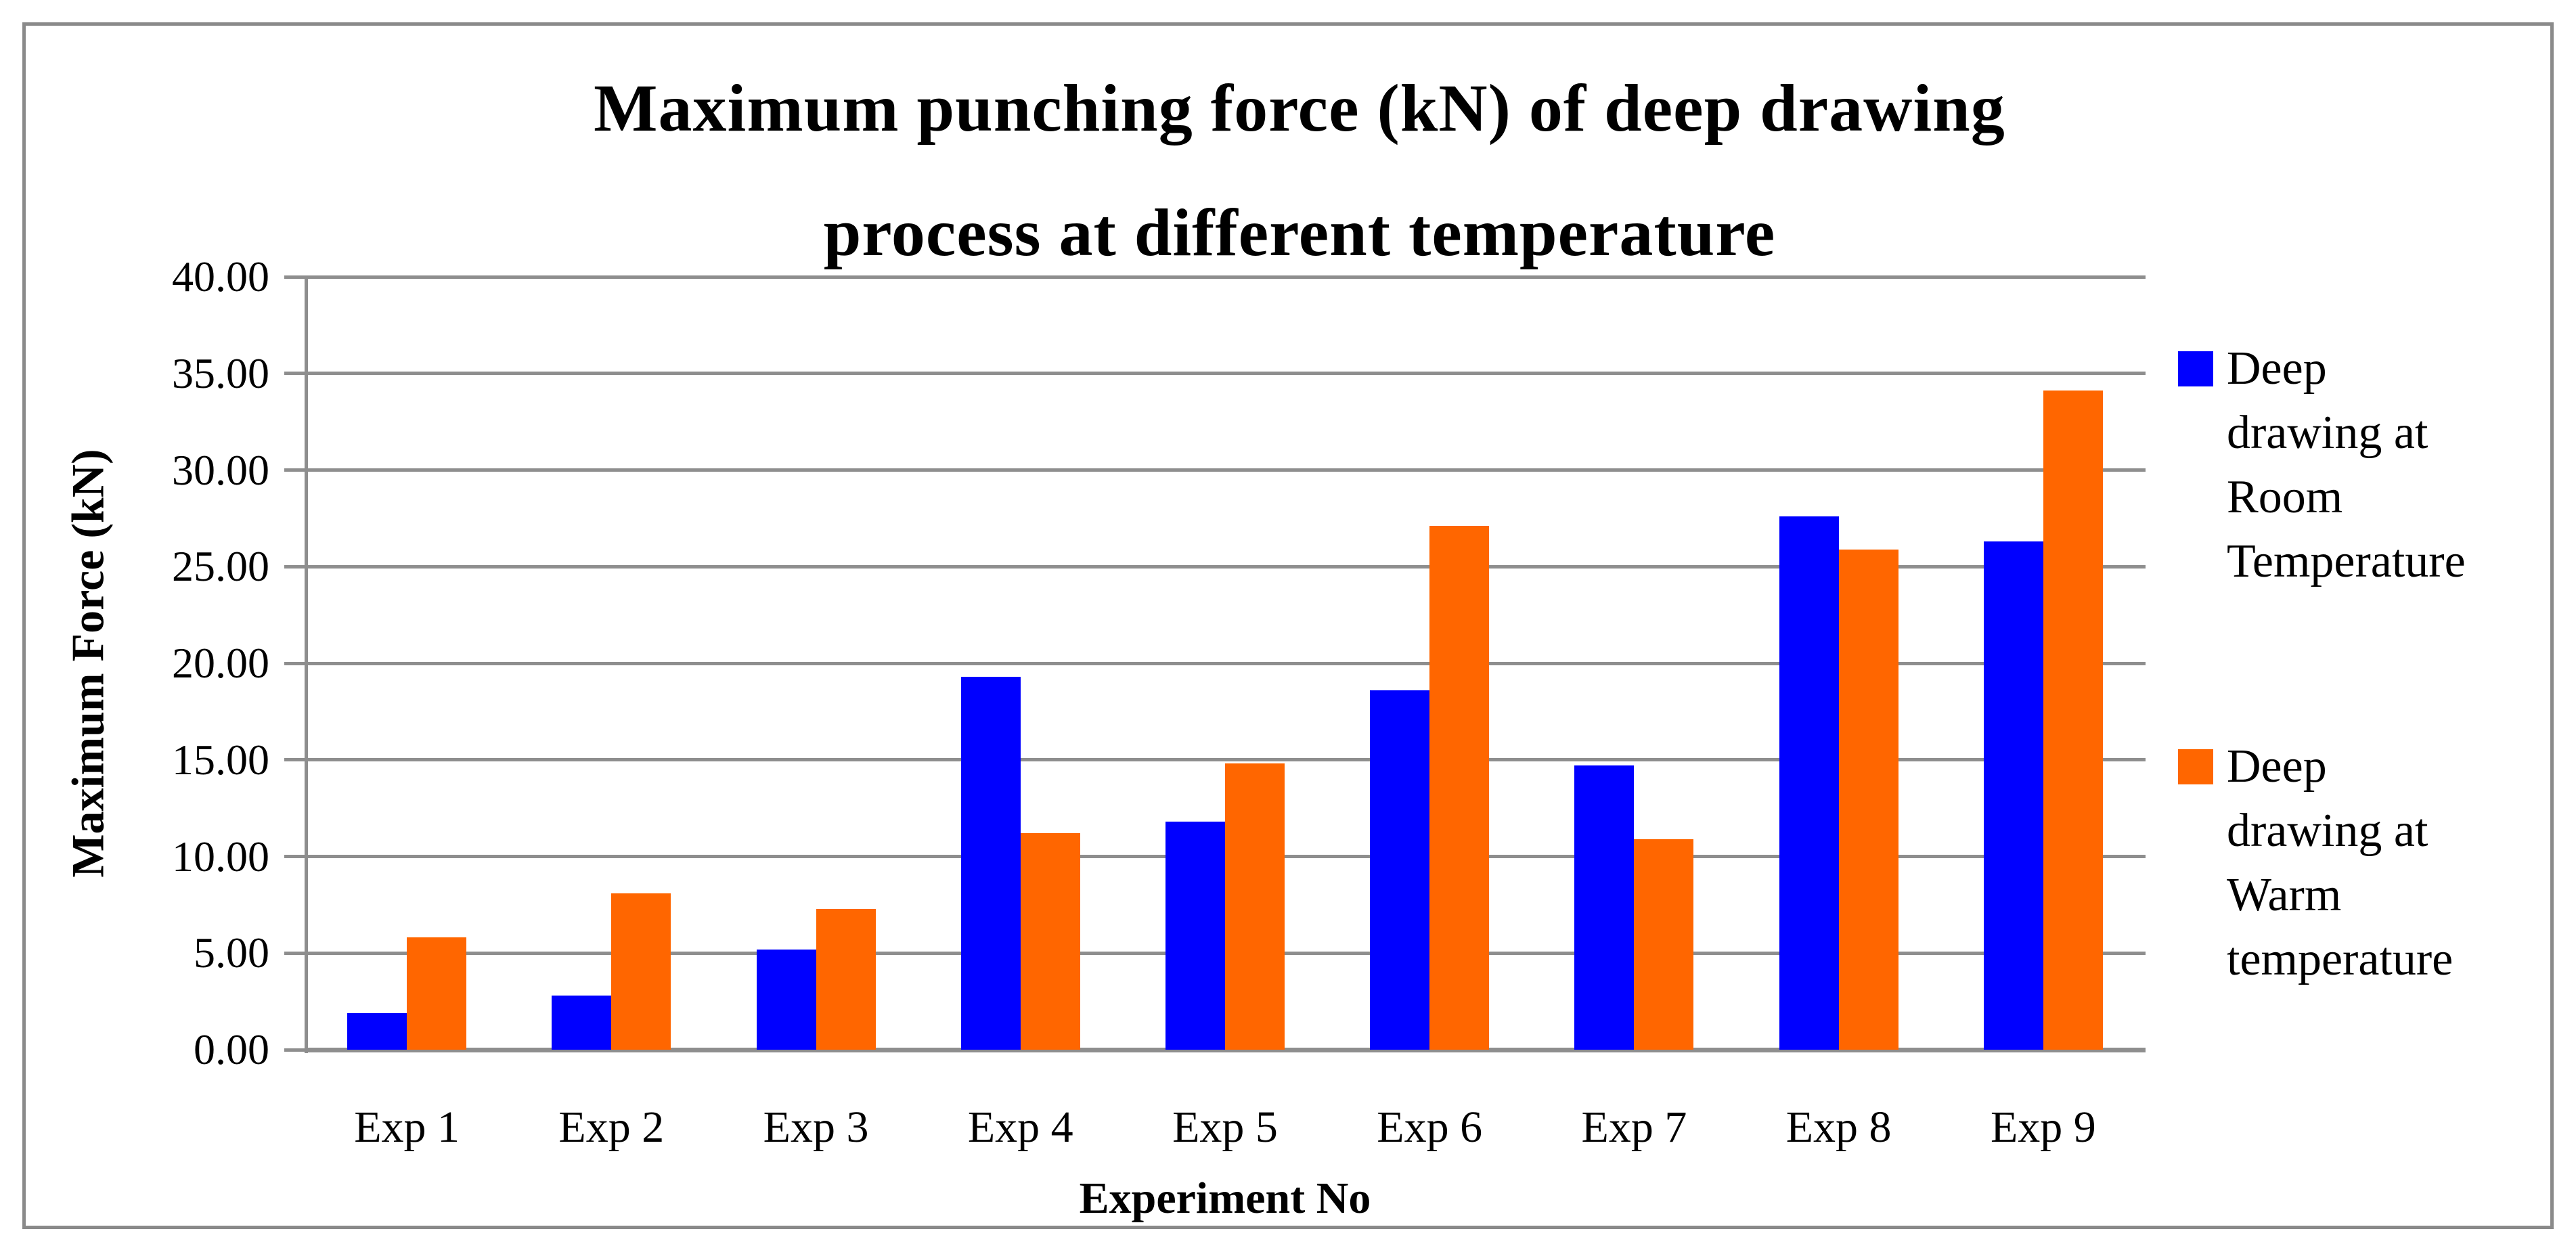 This screenshot has height=1248, width=2576. I want to click on legend-swatch-room, so click(2195, 368).